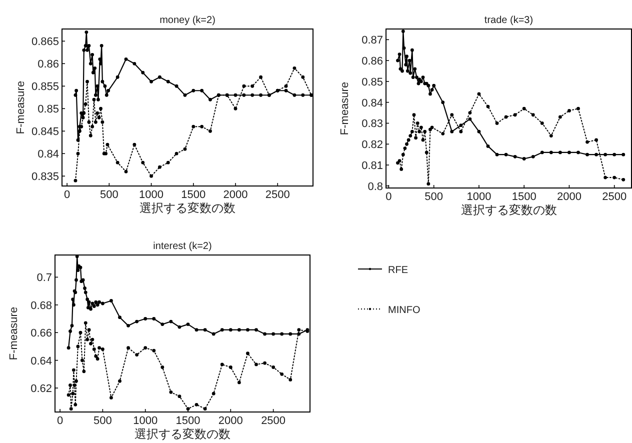 This screenshot has width=632, height=443. Describe the element at coordinates (375, 186) in the screenshot. I see `y-tick-label: 0.8` at that location.